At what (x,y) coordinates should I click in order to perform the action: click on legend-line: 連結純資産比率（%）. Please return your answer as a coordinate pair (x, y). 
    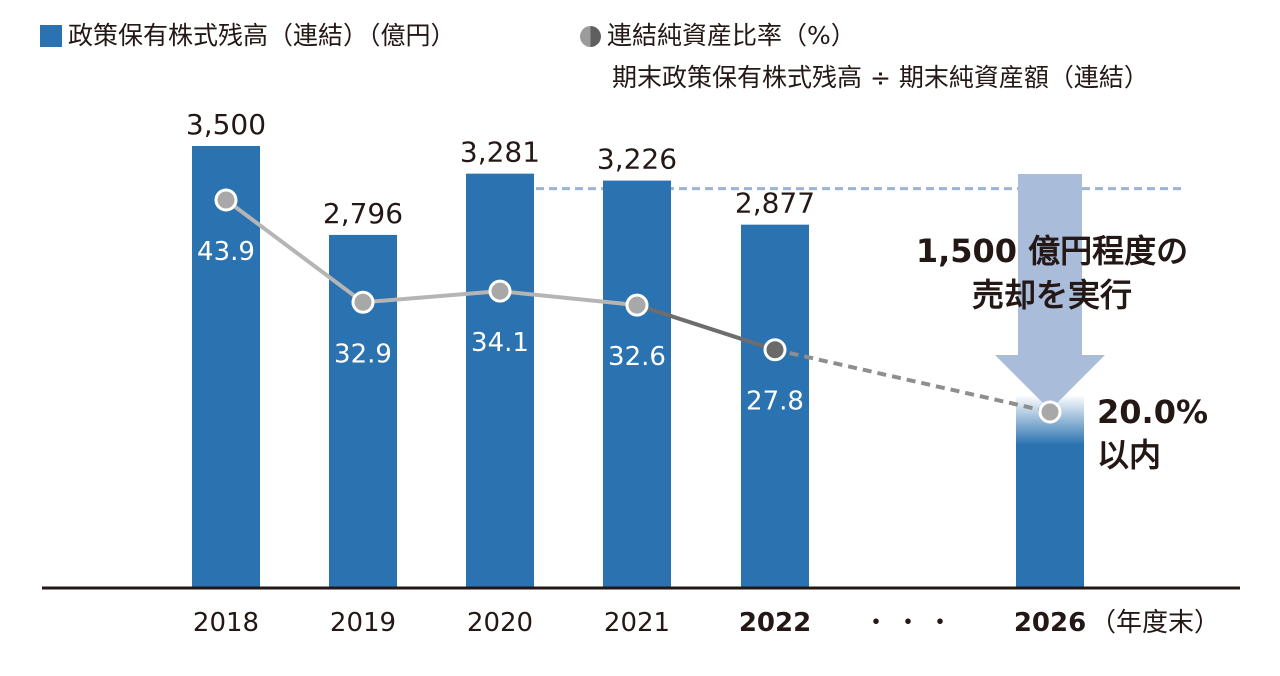
    Looking at the image, I should click on (718, 36).